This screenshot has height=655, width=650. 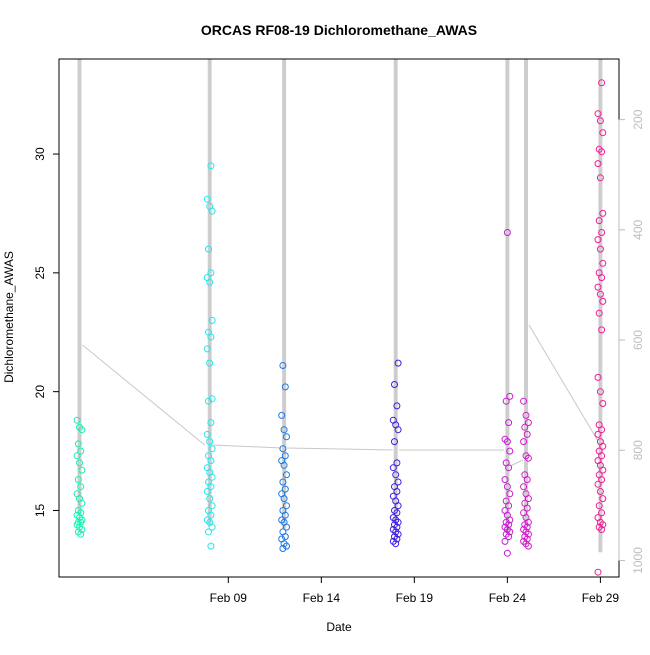 I want to click on chart-title: ORCAS RF08-19 Dichloromethane_AWAS, so click(x=339, y=30).